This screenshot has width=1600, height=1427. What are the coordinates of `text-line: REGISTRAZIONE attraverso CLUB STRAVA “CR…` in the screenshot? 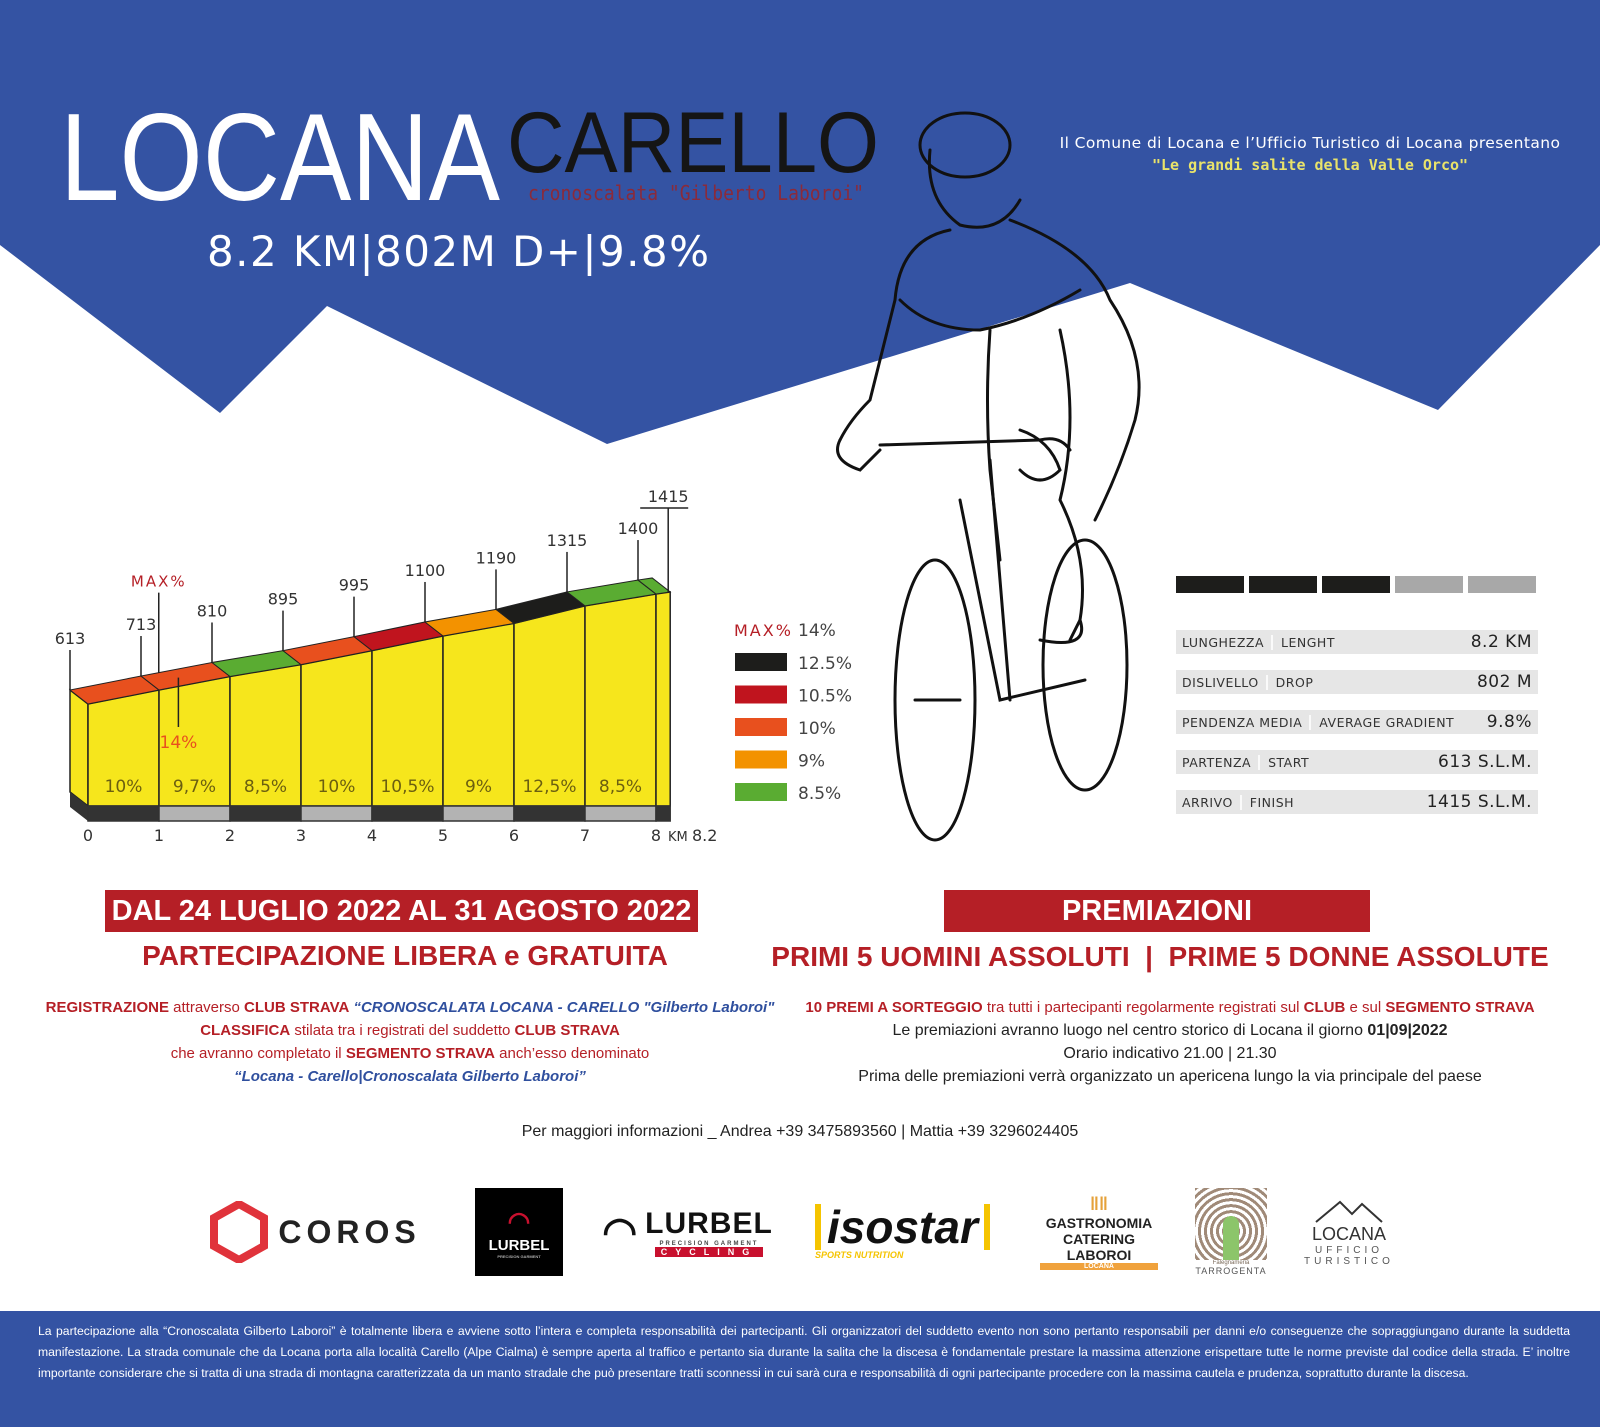 It's located at (410, 1007).